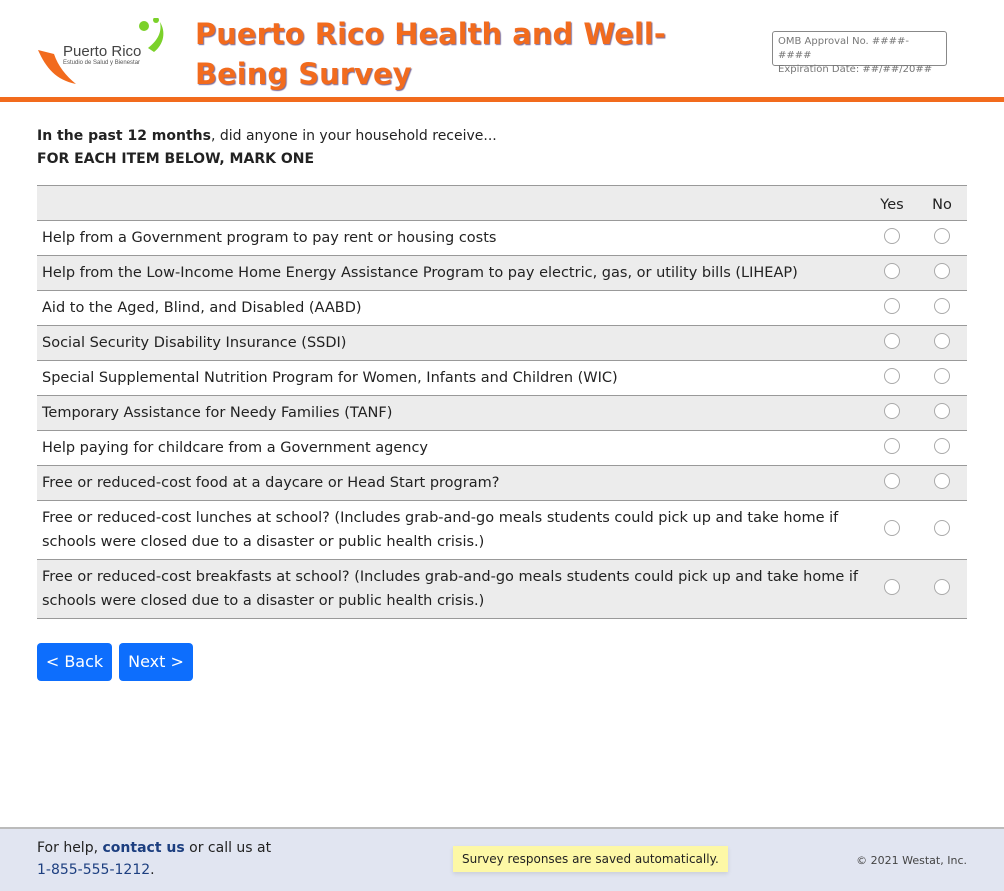 The width and height of the screenshot is (1004, 891). I want to click on logo-subtitle: Estudio de Salud y Bienestar, so click(102, 63).